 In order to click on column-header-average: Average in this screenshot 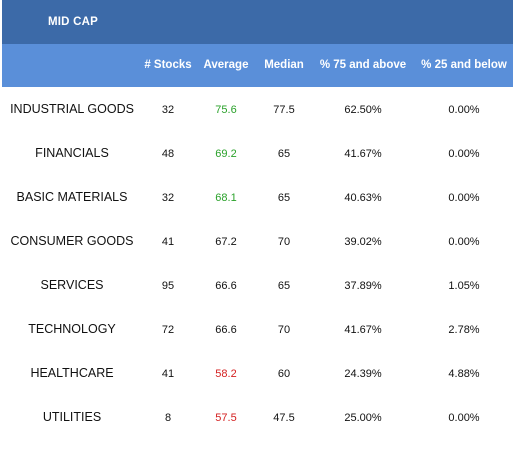, I will do `click(226, 65)`.